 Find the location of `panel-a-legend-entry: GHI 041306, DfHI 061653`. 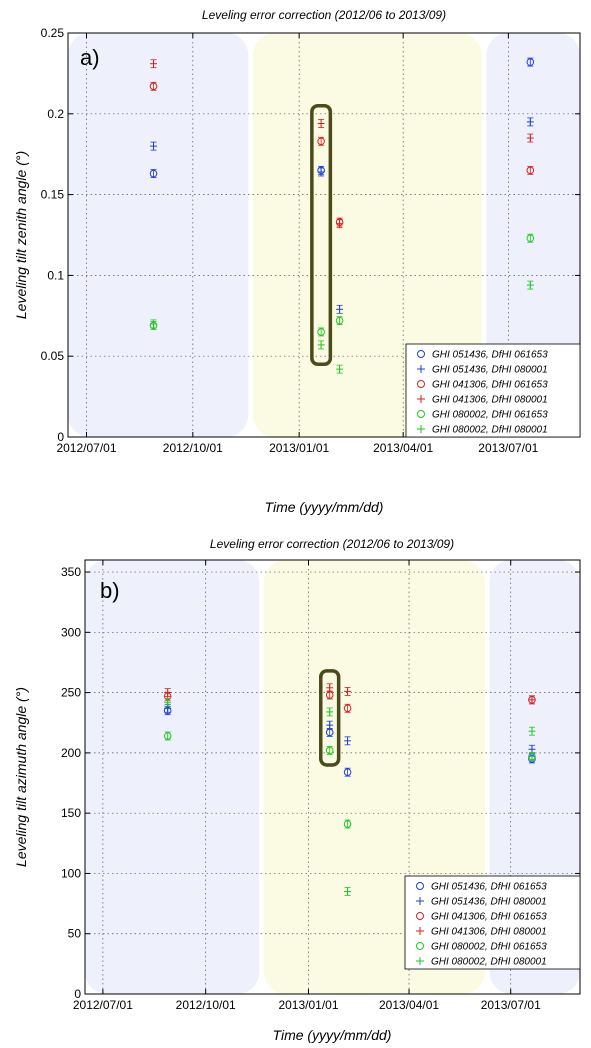

panel-a-legend-entry: GHI 041306, DfHI 061653 is located at coordinates (482, 385).